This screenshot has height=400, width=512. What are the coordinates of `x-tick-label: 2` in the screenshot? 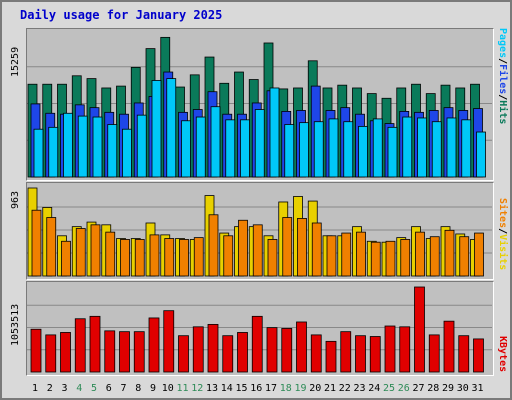 It's located at (50, 388).